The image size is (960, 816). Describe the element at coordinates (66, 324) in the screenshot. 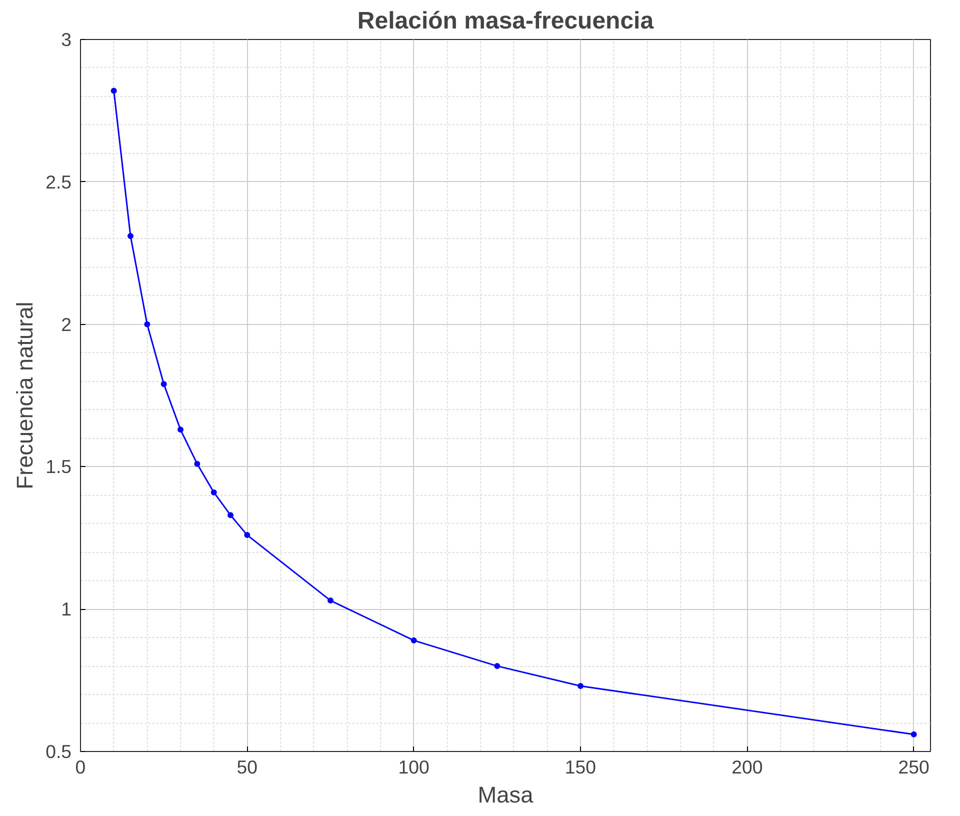

I see `y-tick-label: 2` at that location.